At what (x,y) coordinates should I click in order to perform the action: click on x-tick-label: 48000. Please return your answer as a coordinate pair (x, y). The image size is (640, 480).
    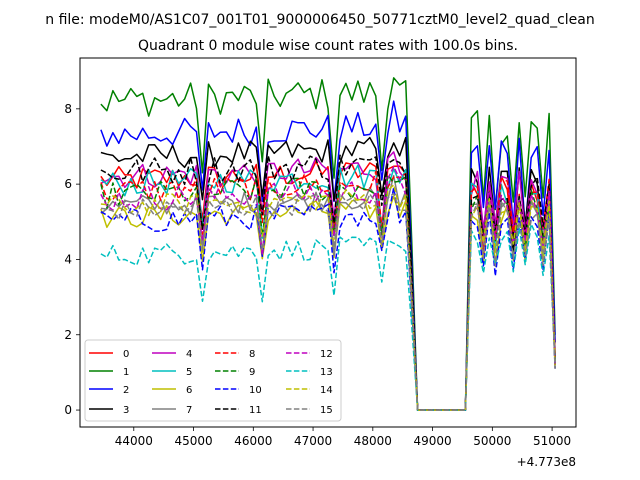
    Looking at the image, I should click on (373, 441).